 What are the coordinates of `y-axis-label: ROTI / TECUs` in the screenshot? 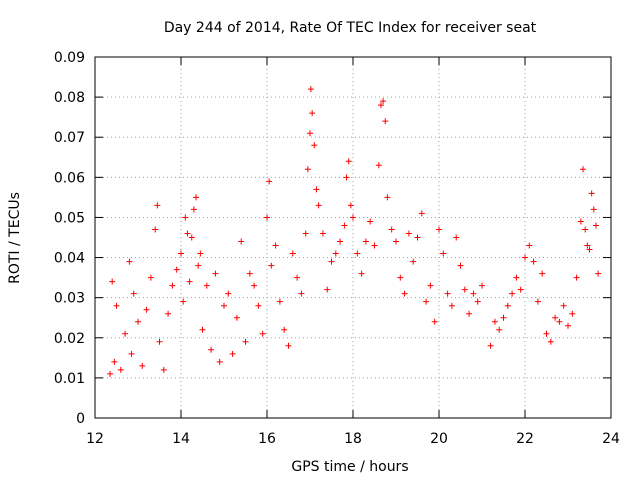 It's located at (15, 238).